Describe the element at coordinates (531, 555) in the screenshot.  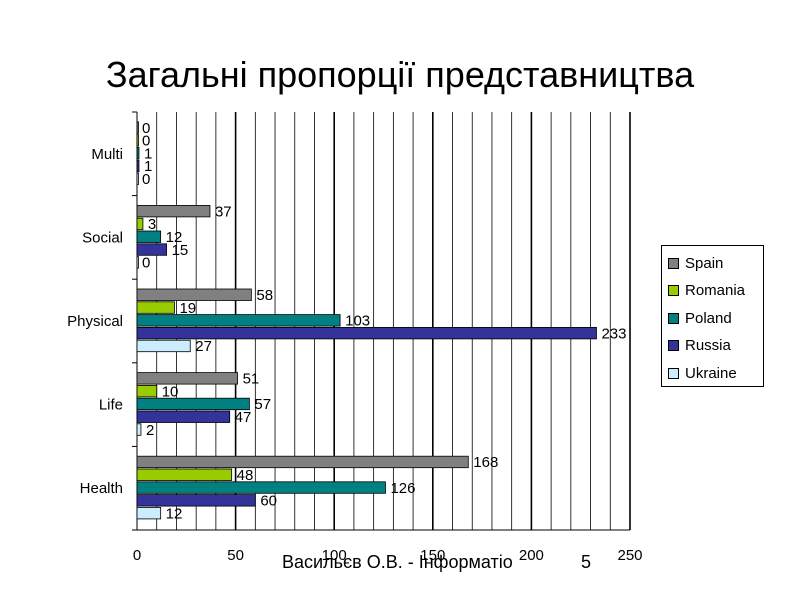
I see `x-tick-label: 200` at that location.